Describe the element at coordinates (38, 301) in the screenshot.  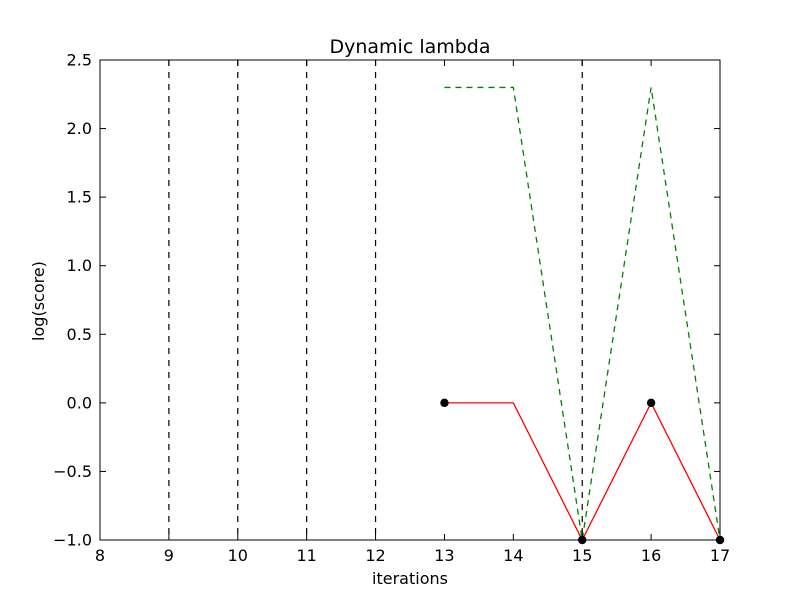
I see `y-axis-label: log(score)` at that location.